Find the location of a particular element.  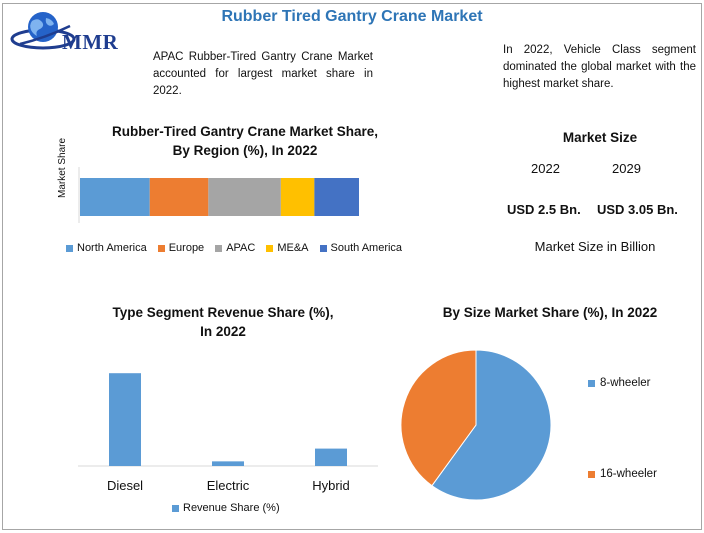

region-stacked-bar-chart is located at coordinates (218, 195).